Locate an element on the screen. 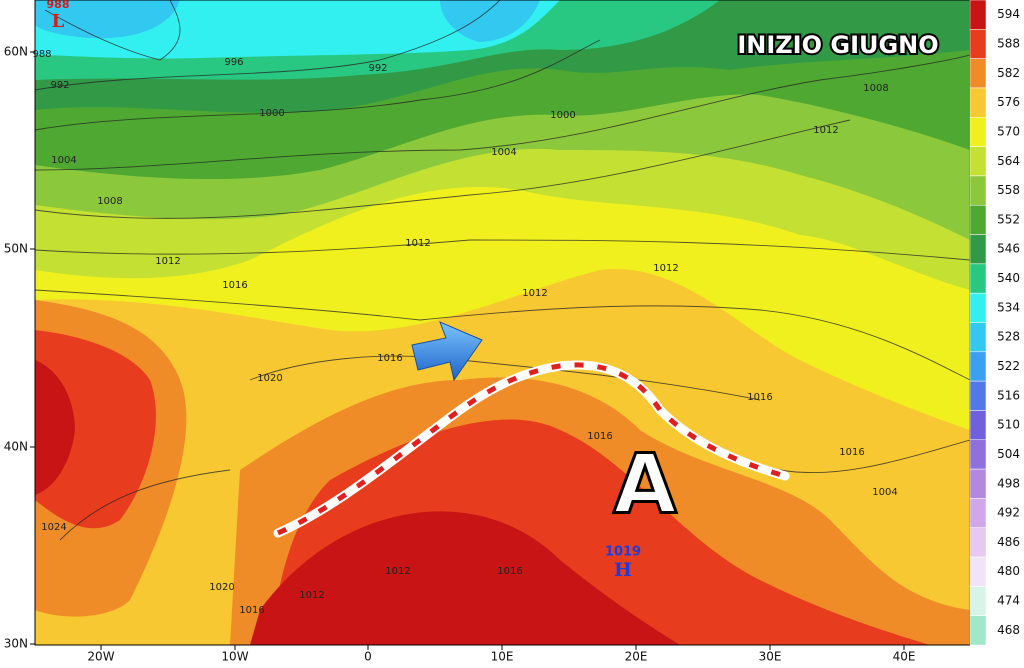  high-pressure: 1019 is located at coordinates (623, 552).